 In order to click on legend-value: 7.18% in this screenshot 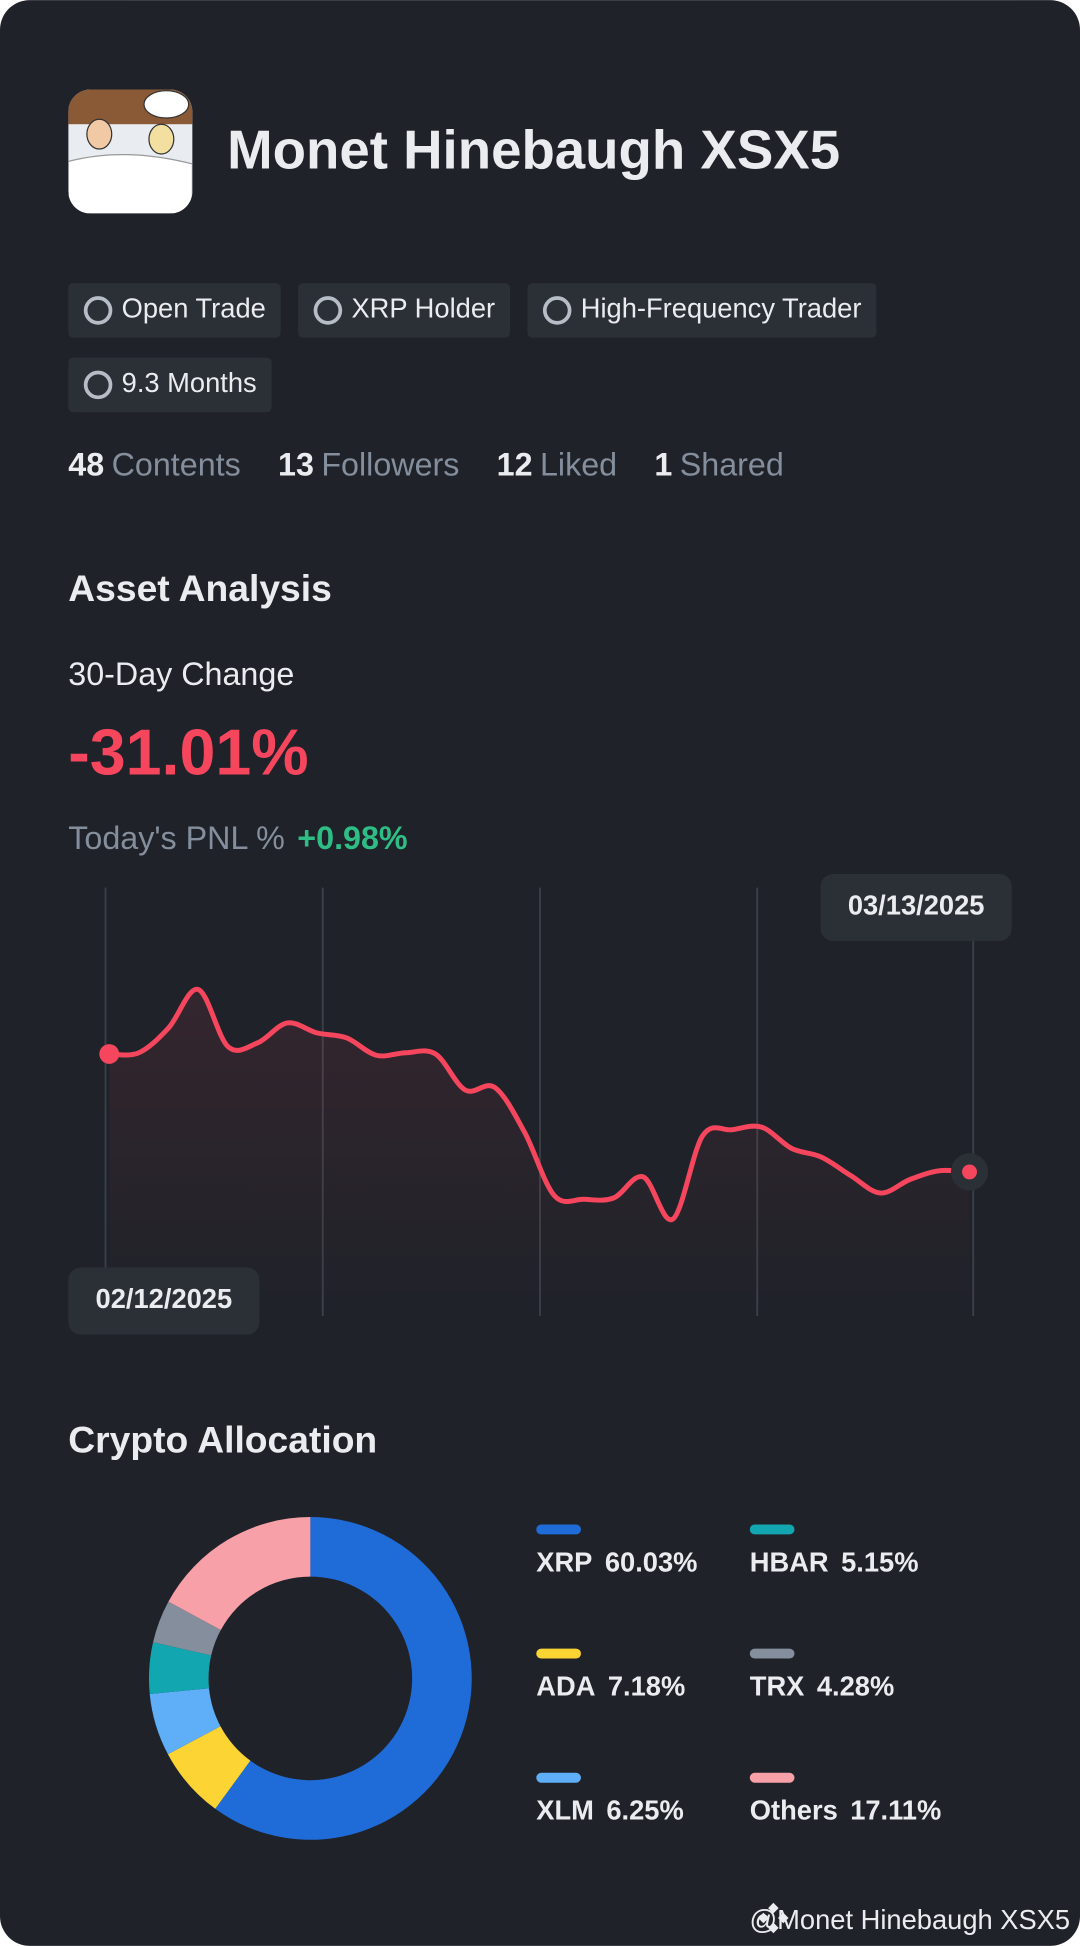, I will do `click(646, 1686)`.